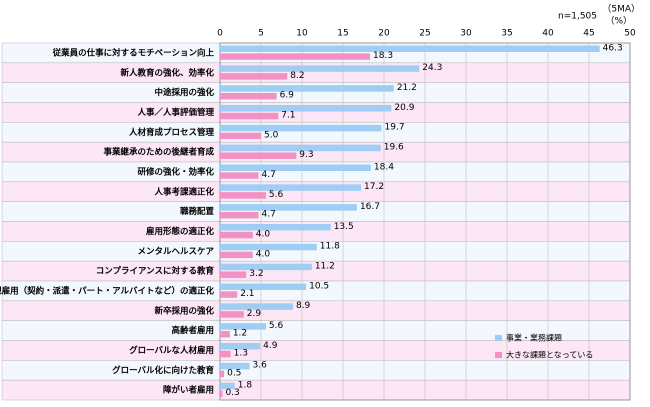 This screenshot has height=407, width=650. What do you see at coordinates (240, 334) in the screenshot?
I see `value-label: 1.2` at bounding box center [240, 334].